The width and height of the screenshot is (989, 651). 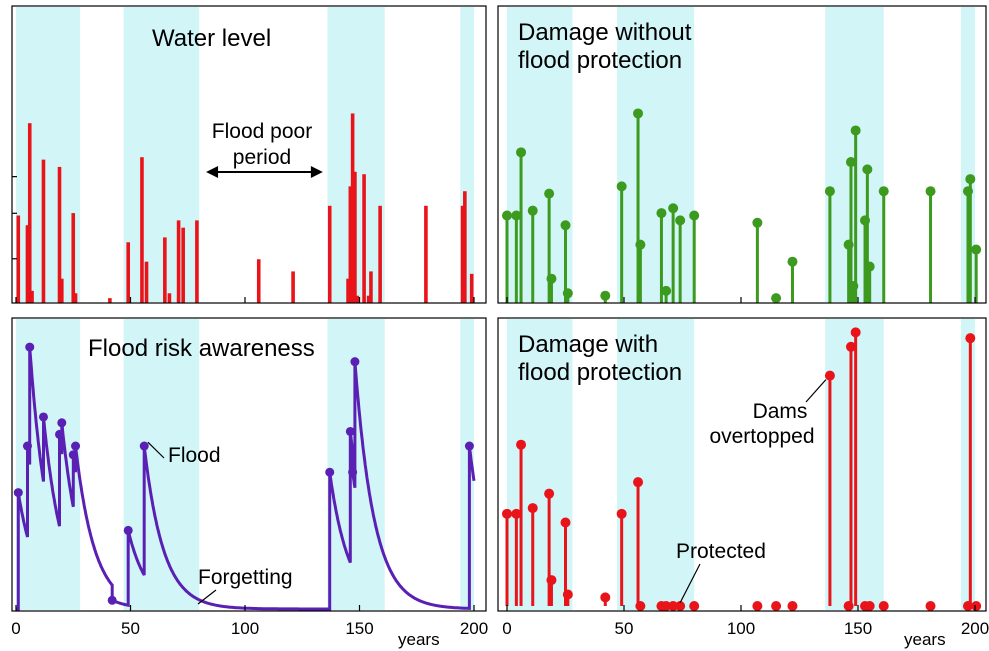 I want to click on annotation-forgetting: Forgetting, so click(x=245, y=577).